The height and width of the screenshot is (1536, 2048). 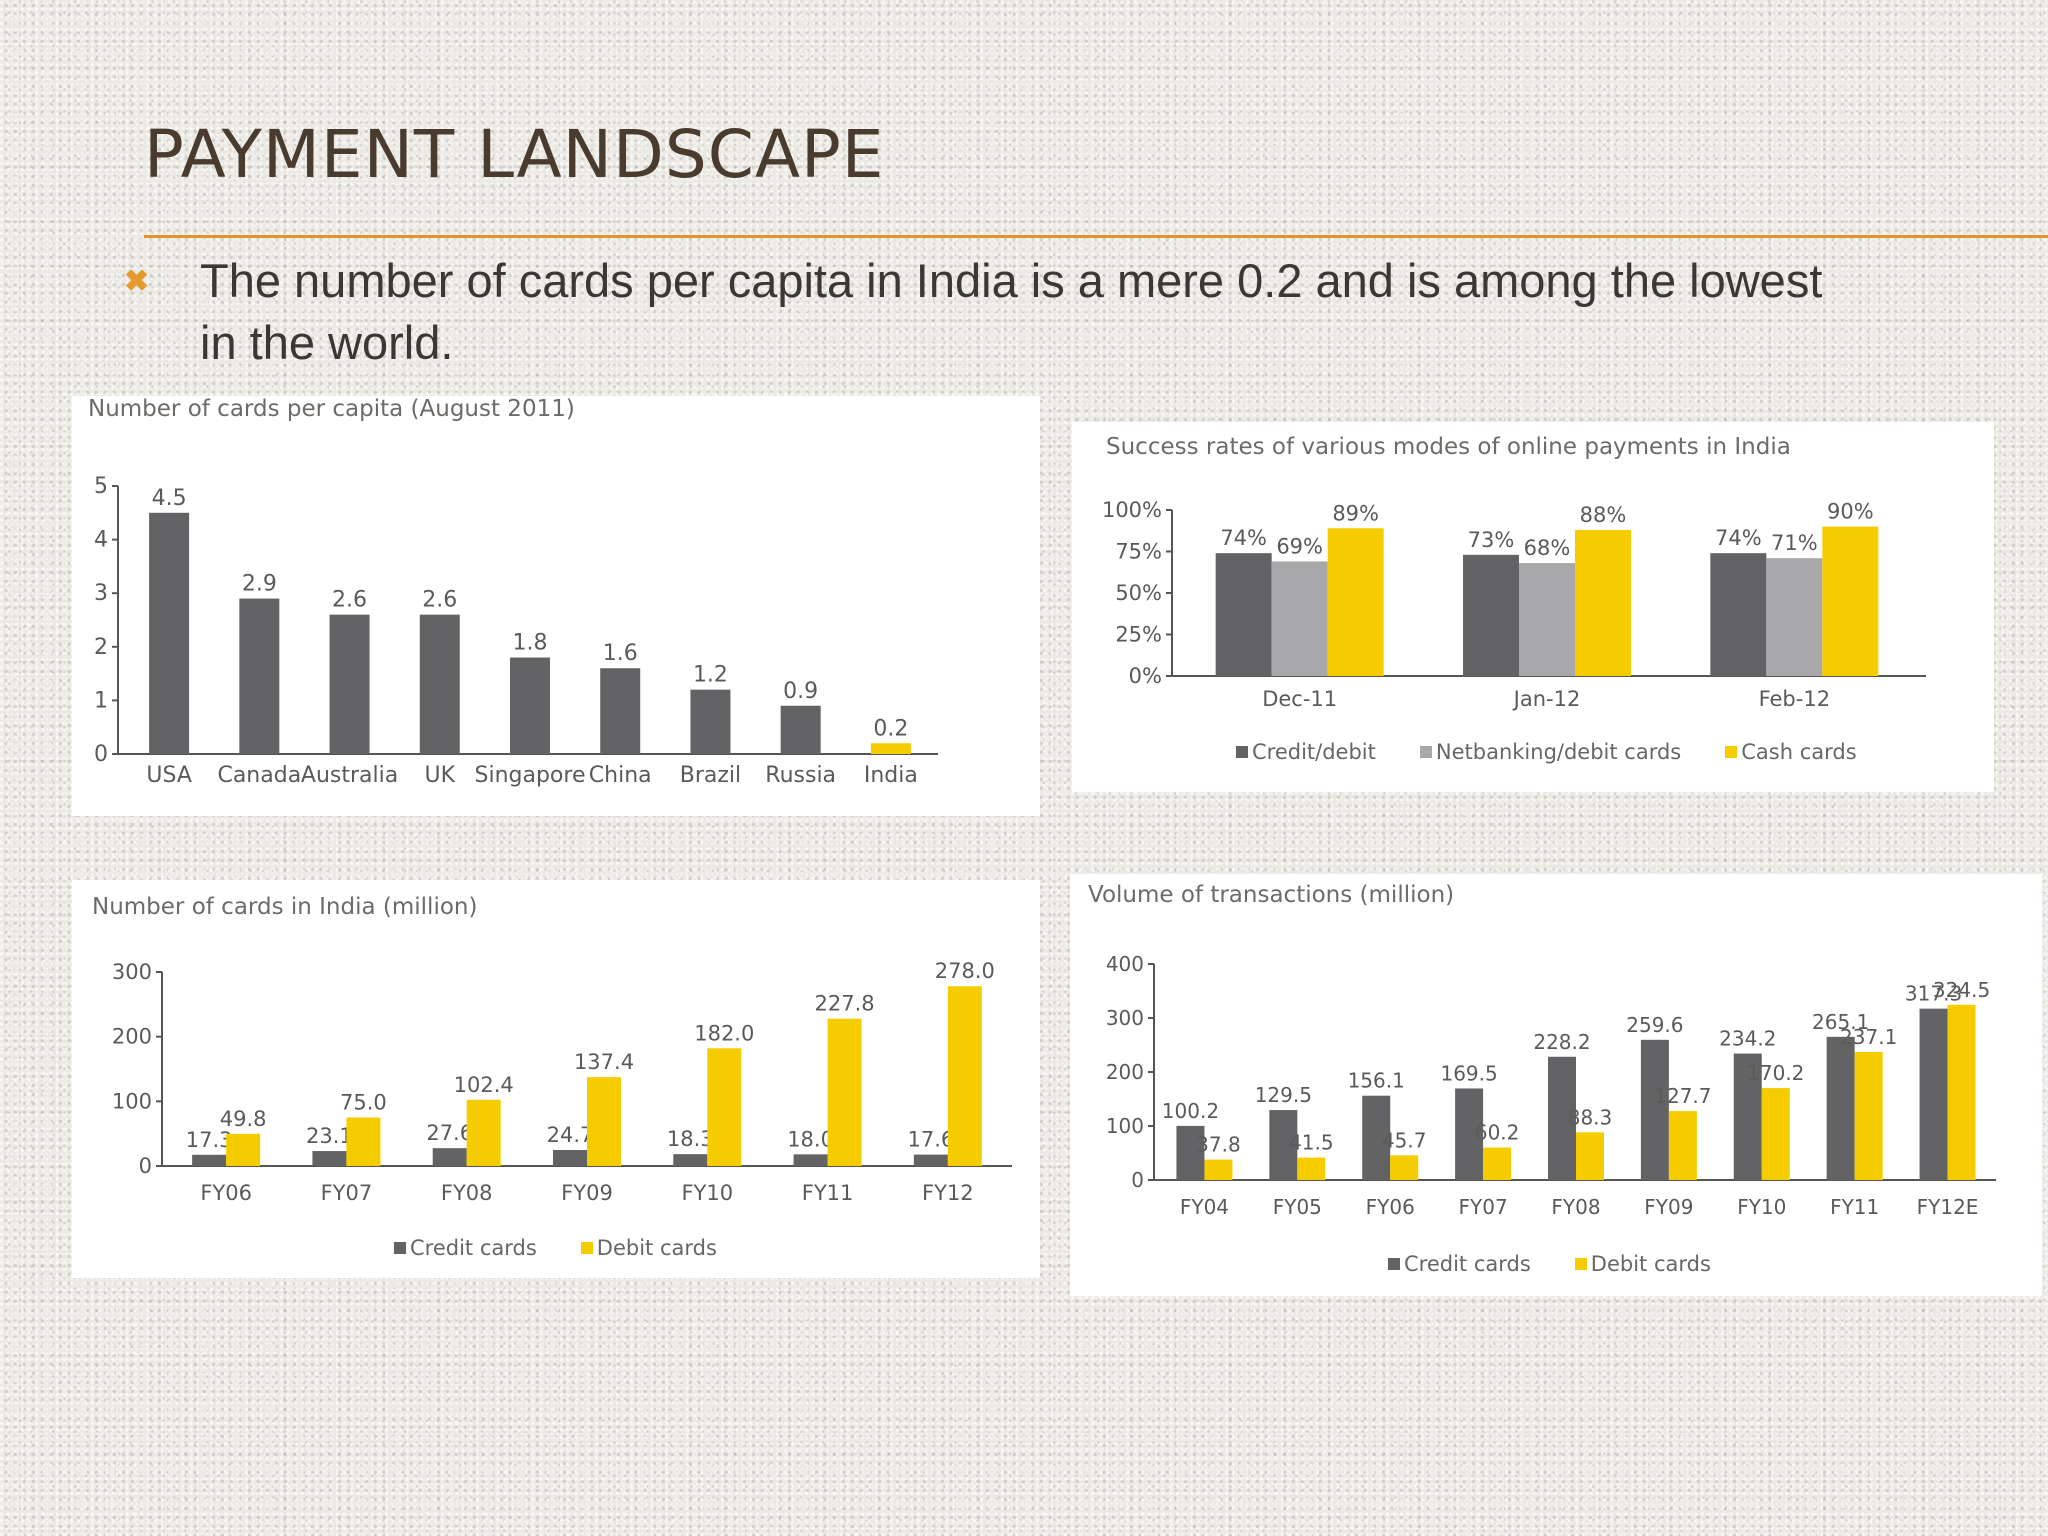 I want to click on legend-item: Credit cards, so click(x=465, y=1248).